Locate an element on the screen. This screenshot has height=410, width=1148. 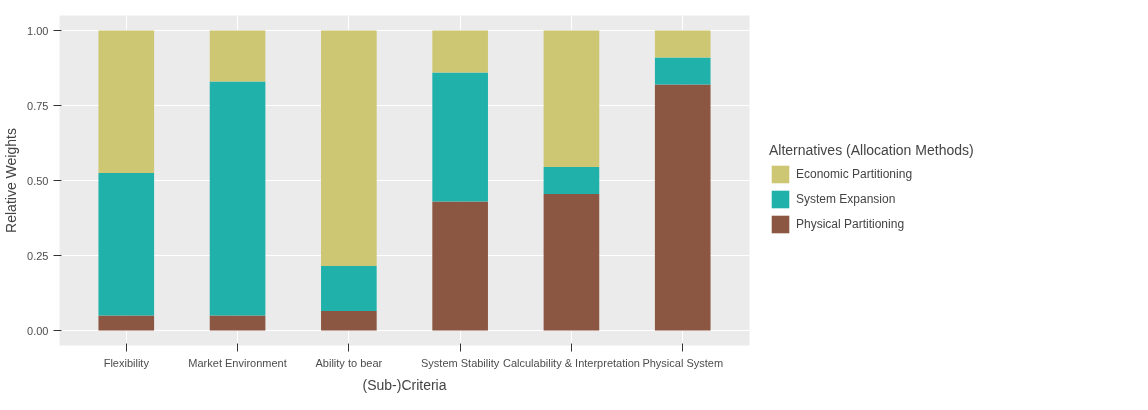
legend-title: Alternatives (Allocation Methods) is located at coordinates (871, 150).